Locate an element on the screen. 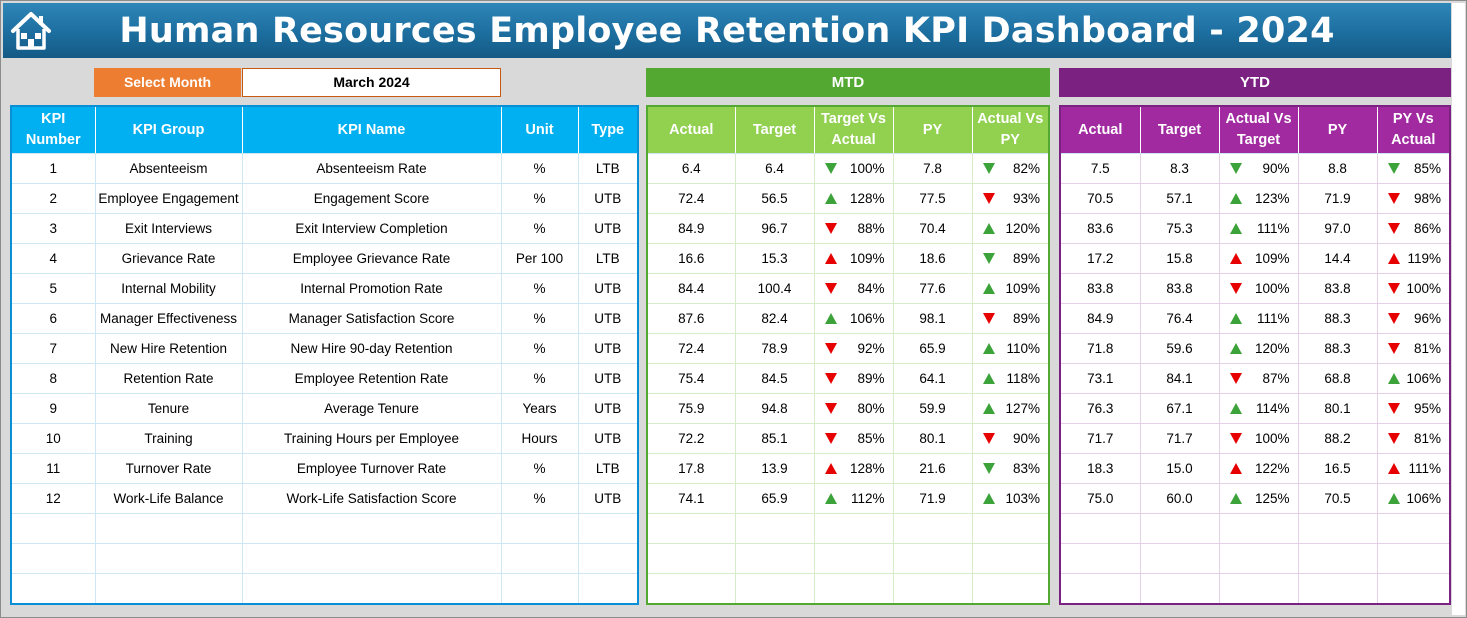 Image resolution: width=1467 pixels, height=618 pixels. month-select: March 2024 is located at coordinates (371, 82).